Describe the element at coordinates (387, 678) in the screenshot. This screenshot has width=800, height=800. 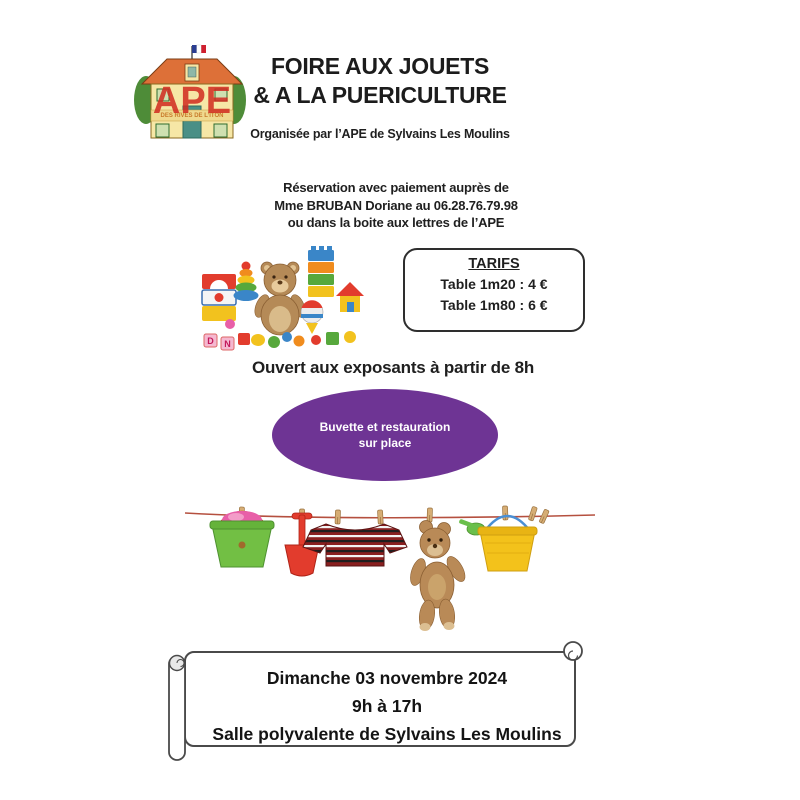
I see `event-date: Dimanche 03 novembre 2024` at that location.